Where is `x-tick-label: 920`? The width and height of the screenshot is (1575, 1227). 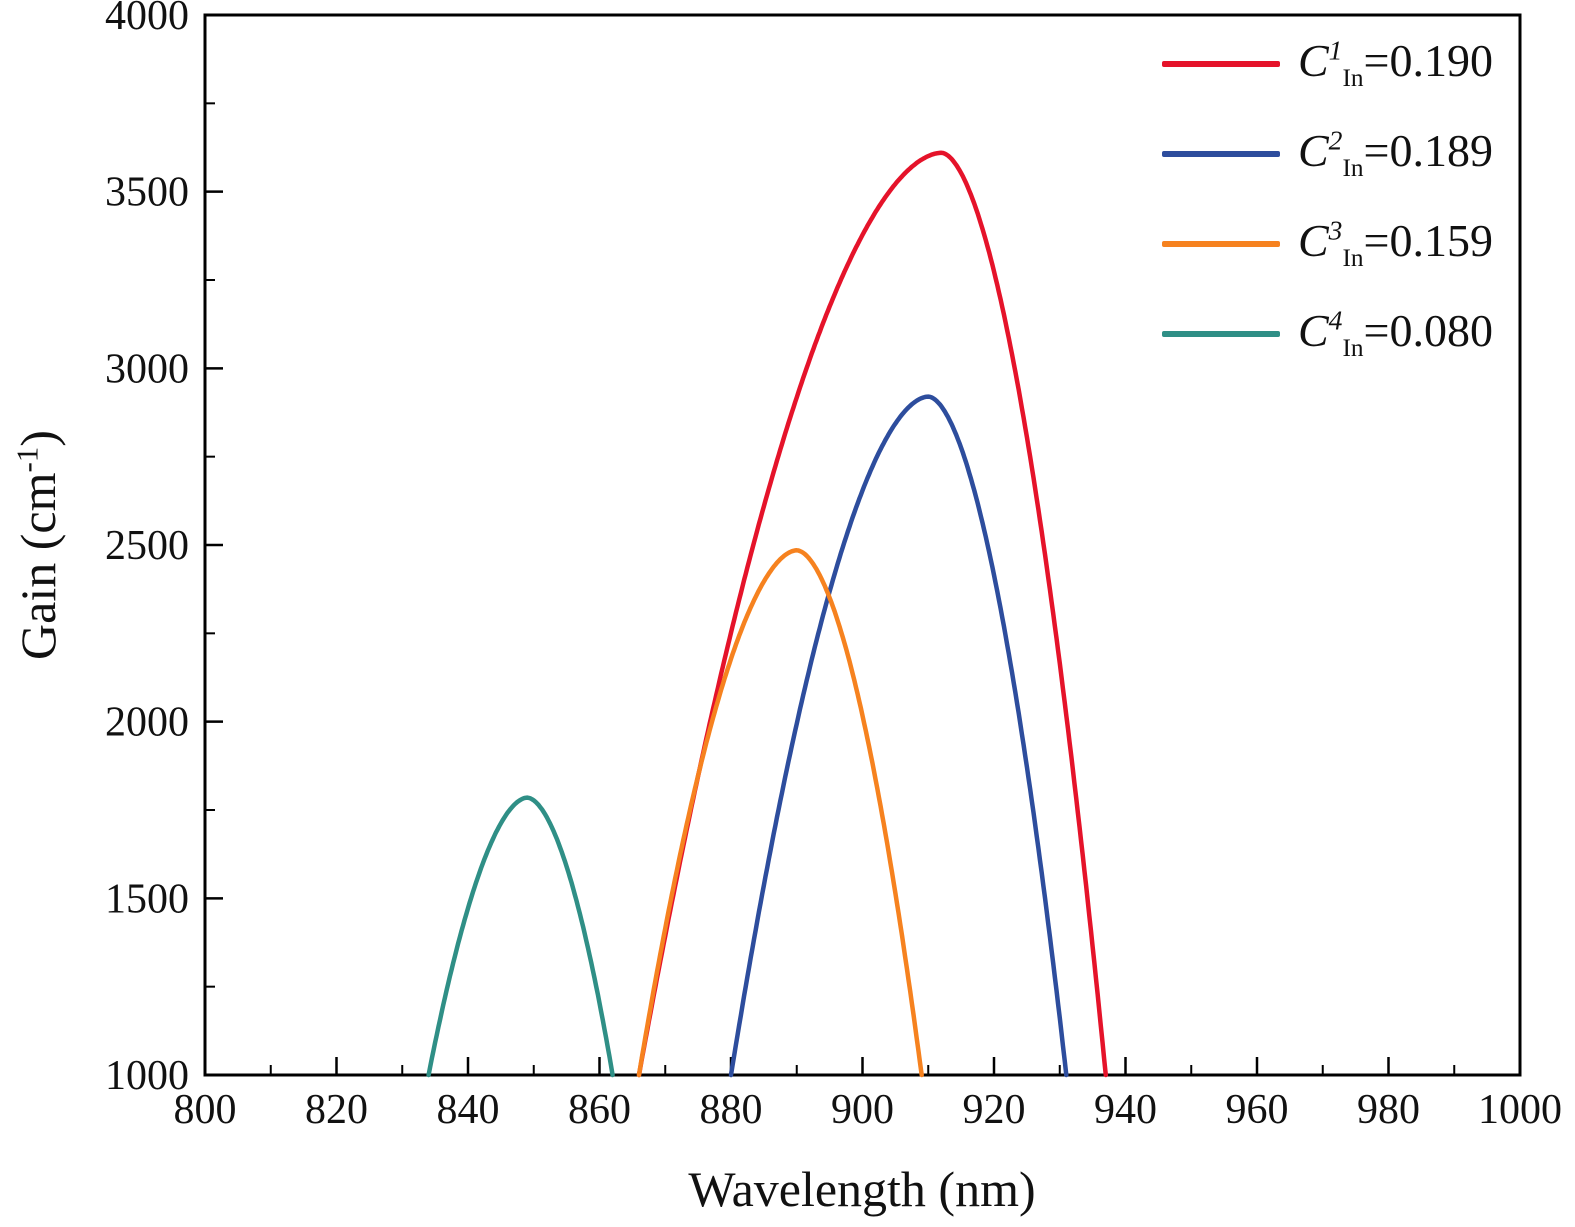
x-tick-label: 920 is located at coordinates (994, 1110).